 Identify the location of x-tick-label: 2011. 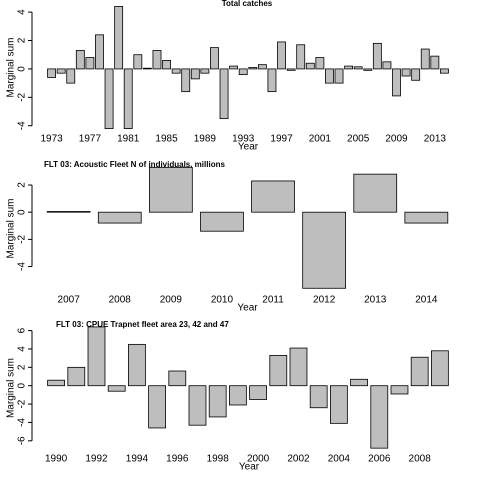
(273, 300).